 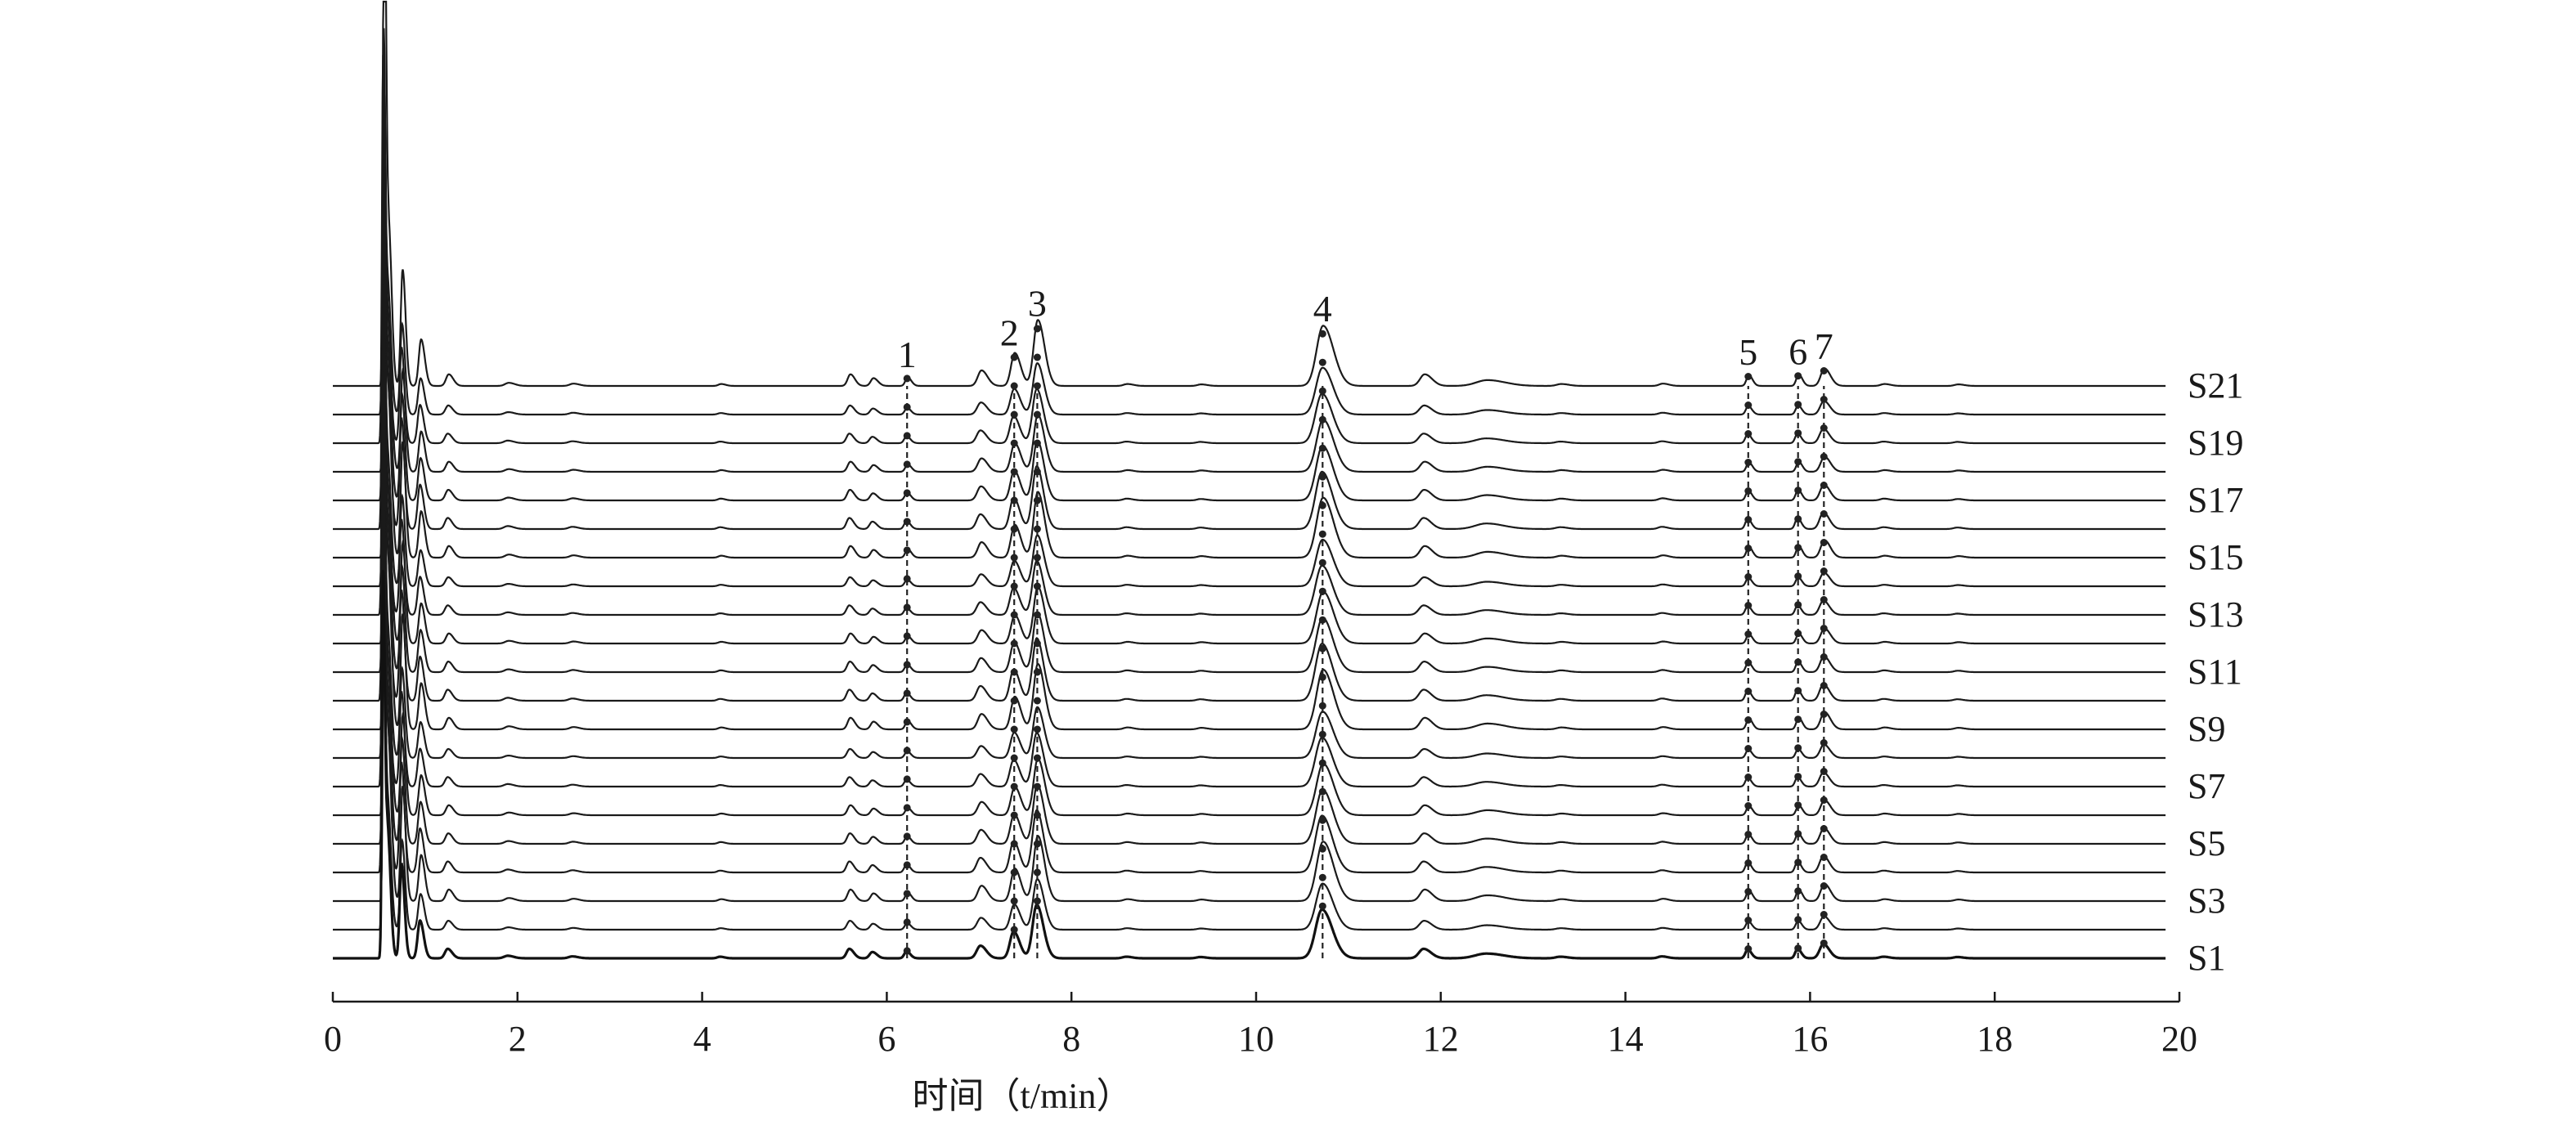 What do you see at coordinates (1798, 351) in the screenshot?
I see `peak-number-label: 6` at bounding box center [1798, 351].